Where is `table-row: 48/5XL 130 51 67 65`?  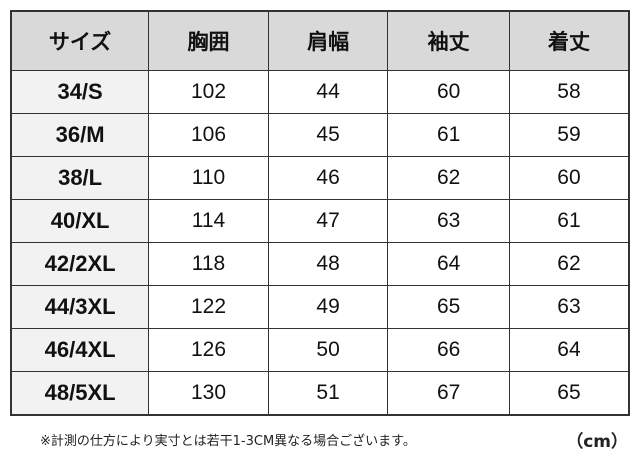 table-row: 48/5XL 130 51 67 65 is located at coordinates (320, 393).